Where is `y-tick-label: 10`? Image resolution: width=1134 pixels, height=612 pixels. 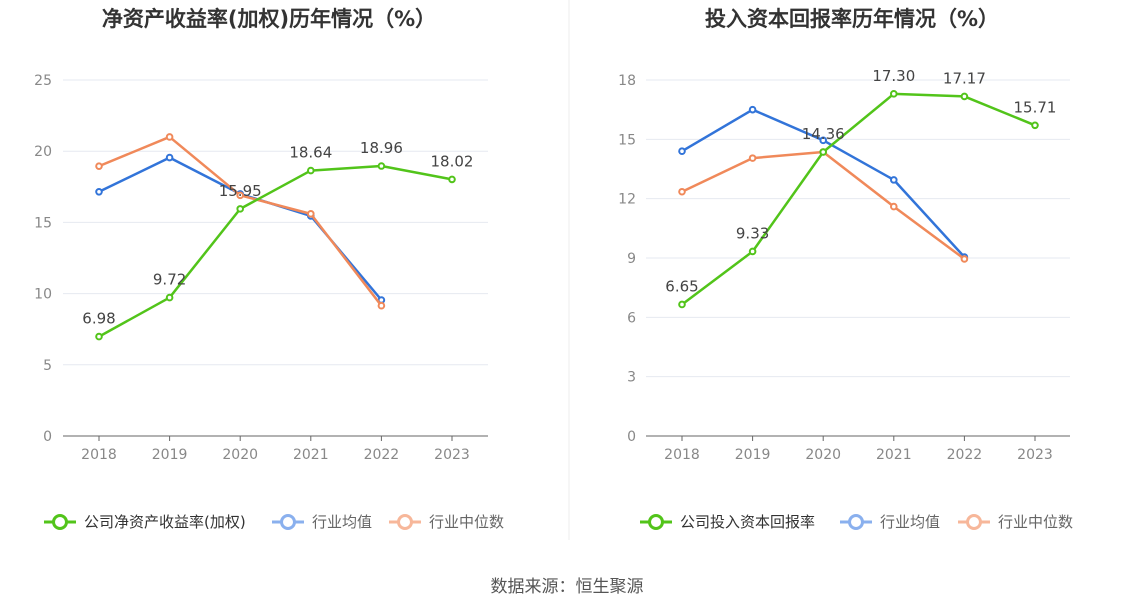
y-tick-label: 10 is located at coordinates (43, 295).